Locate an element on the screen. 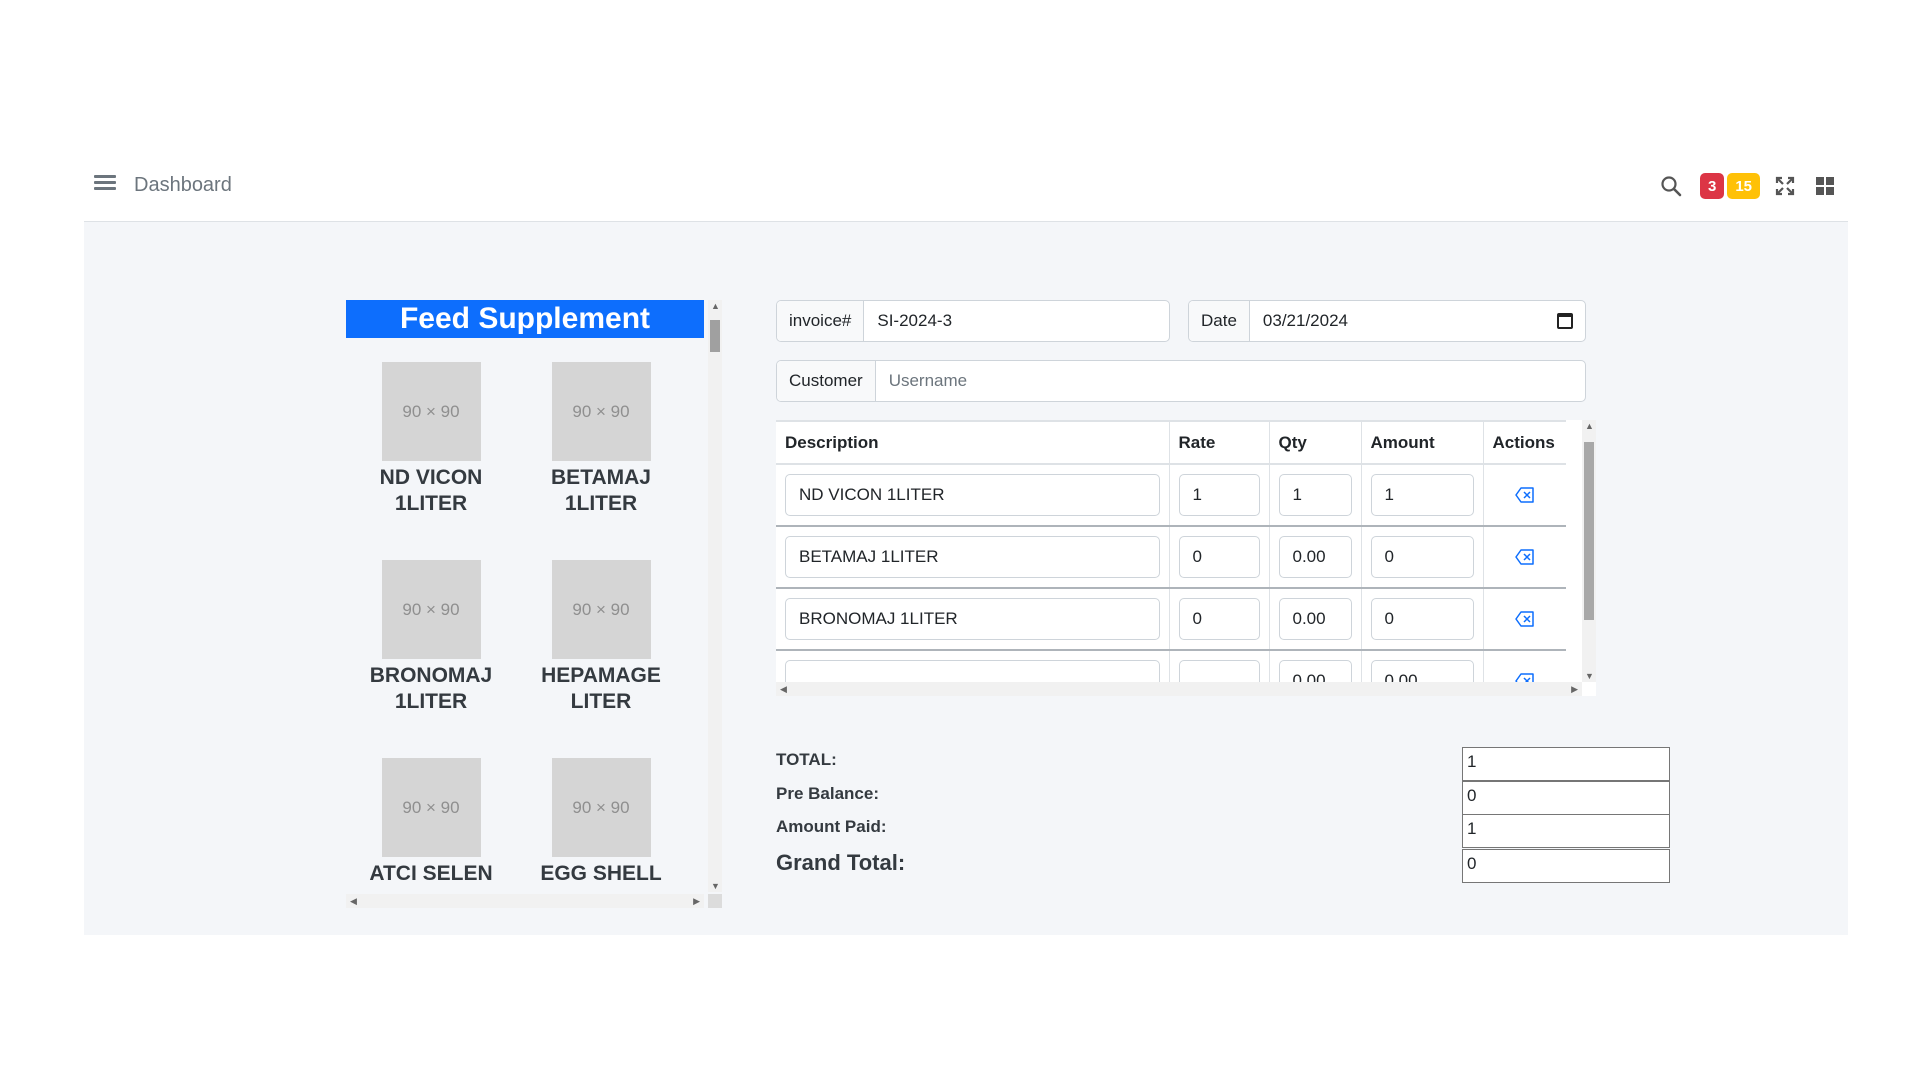 This screenshot has height=1080, width=1920. invoice-number-input: SI-2024-3 is located at coordinates (915, 320).